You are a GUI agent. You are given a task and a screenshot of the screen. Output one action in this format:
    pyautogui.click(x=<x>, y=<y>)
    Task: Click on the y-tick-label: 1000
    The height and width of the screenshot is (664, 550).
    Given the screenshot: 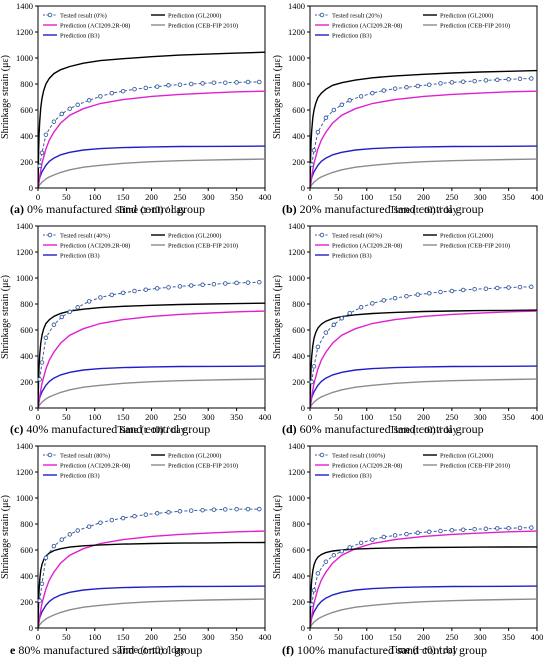 What is the action you would take?
    pyautogui.click(x=24, y=58)
    